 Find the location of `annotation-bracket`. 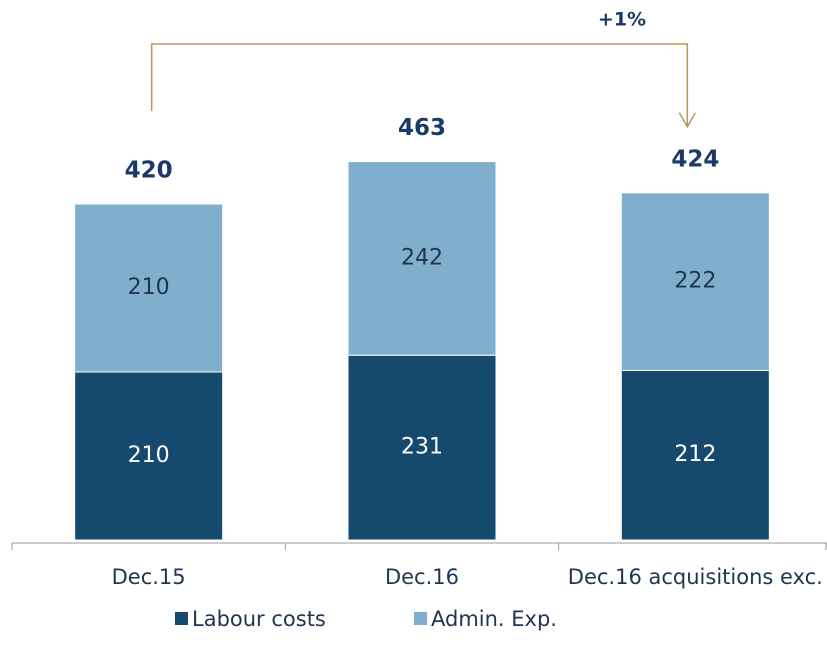

annotation-bracket is located at coordinates (419, 84).